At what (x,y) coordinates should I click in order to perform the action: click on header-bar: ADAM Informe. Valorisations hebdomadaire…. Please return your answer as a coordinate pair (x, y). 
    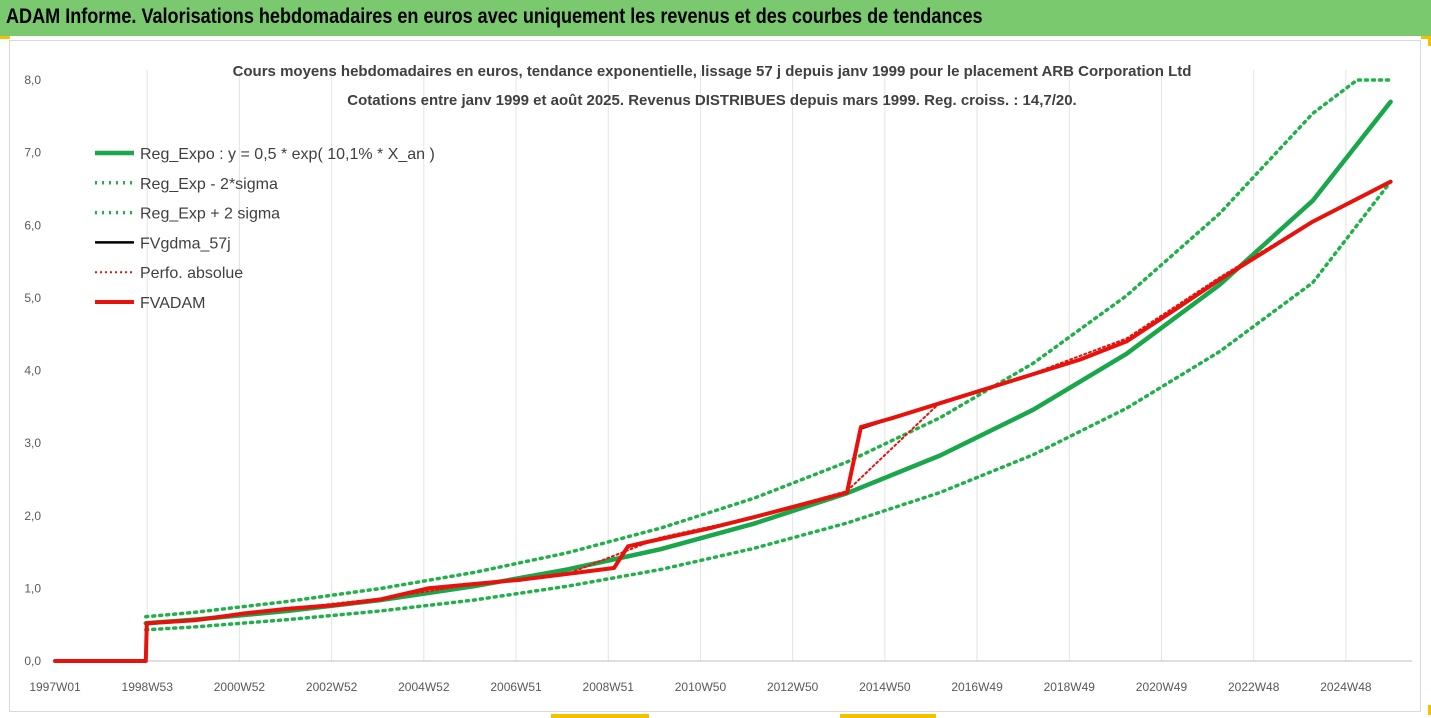
    Looking at the image, I should click on (715, 18).